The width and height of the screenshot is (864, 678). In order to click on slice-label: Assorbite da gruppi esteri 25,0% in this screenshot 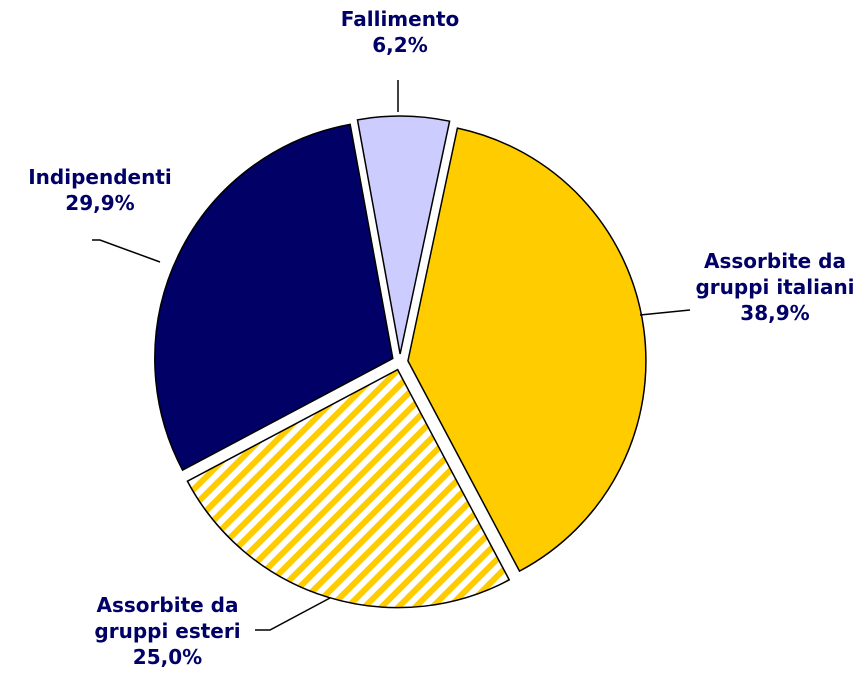, I will do `click(167, 631)`.